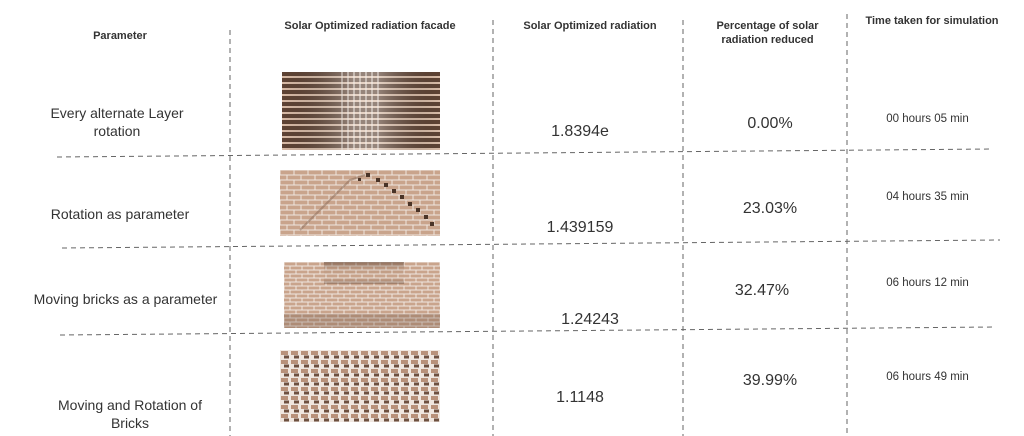 This screenshot has width=1024, height=436. I want to click on row-1-parameter: Every alternate Layer rotation, so click(117, 122).